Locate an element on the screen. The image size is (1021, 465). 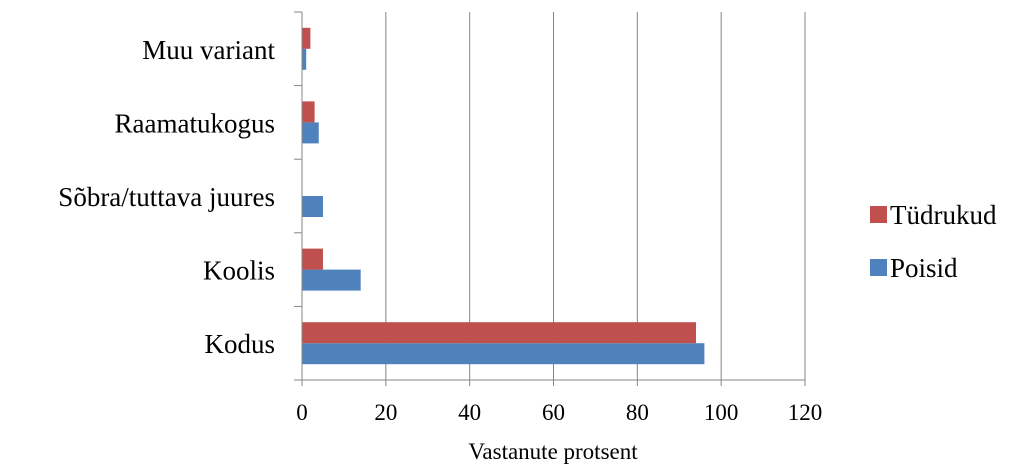
bar-tüdrukud-raamatukogus is located at coordinates (308, 112).